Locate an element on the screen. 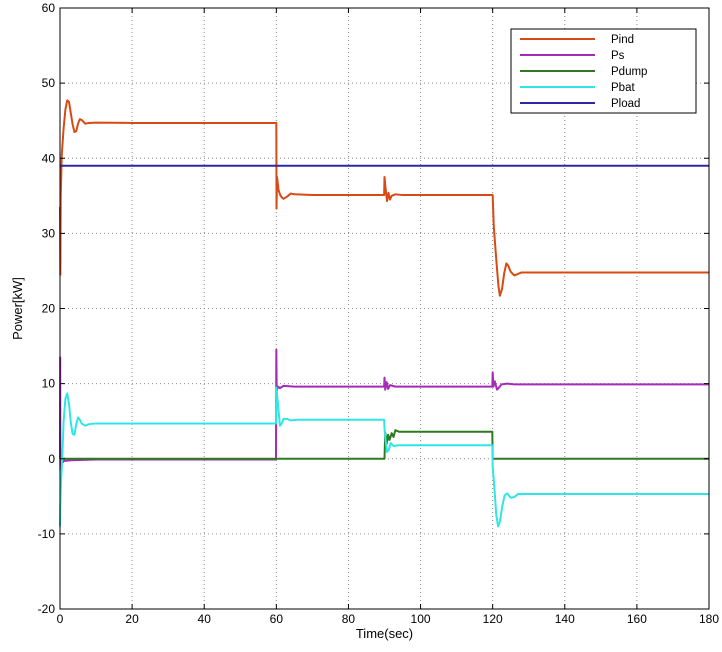 This screenshot has height=652, width=722. legend-label: Pdump is located at coordinates (629, 72).